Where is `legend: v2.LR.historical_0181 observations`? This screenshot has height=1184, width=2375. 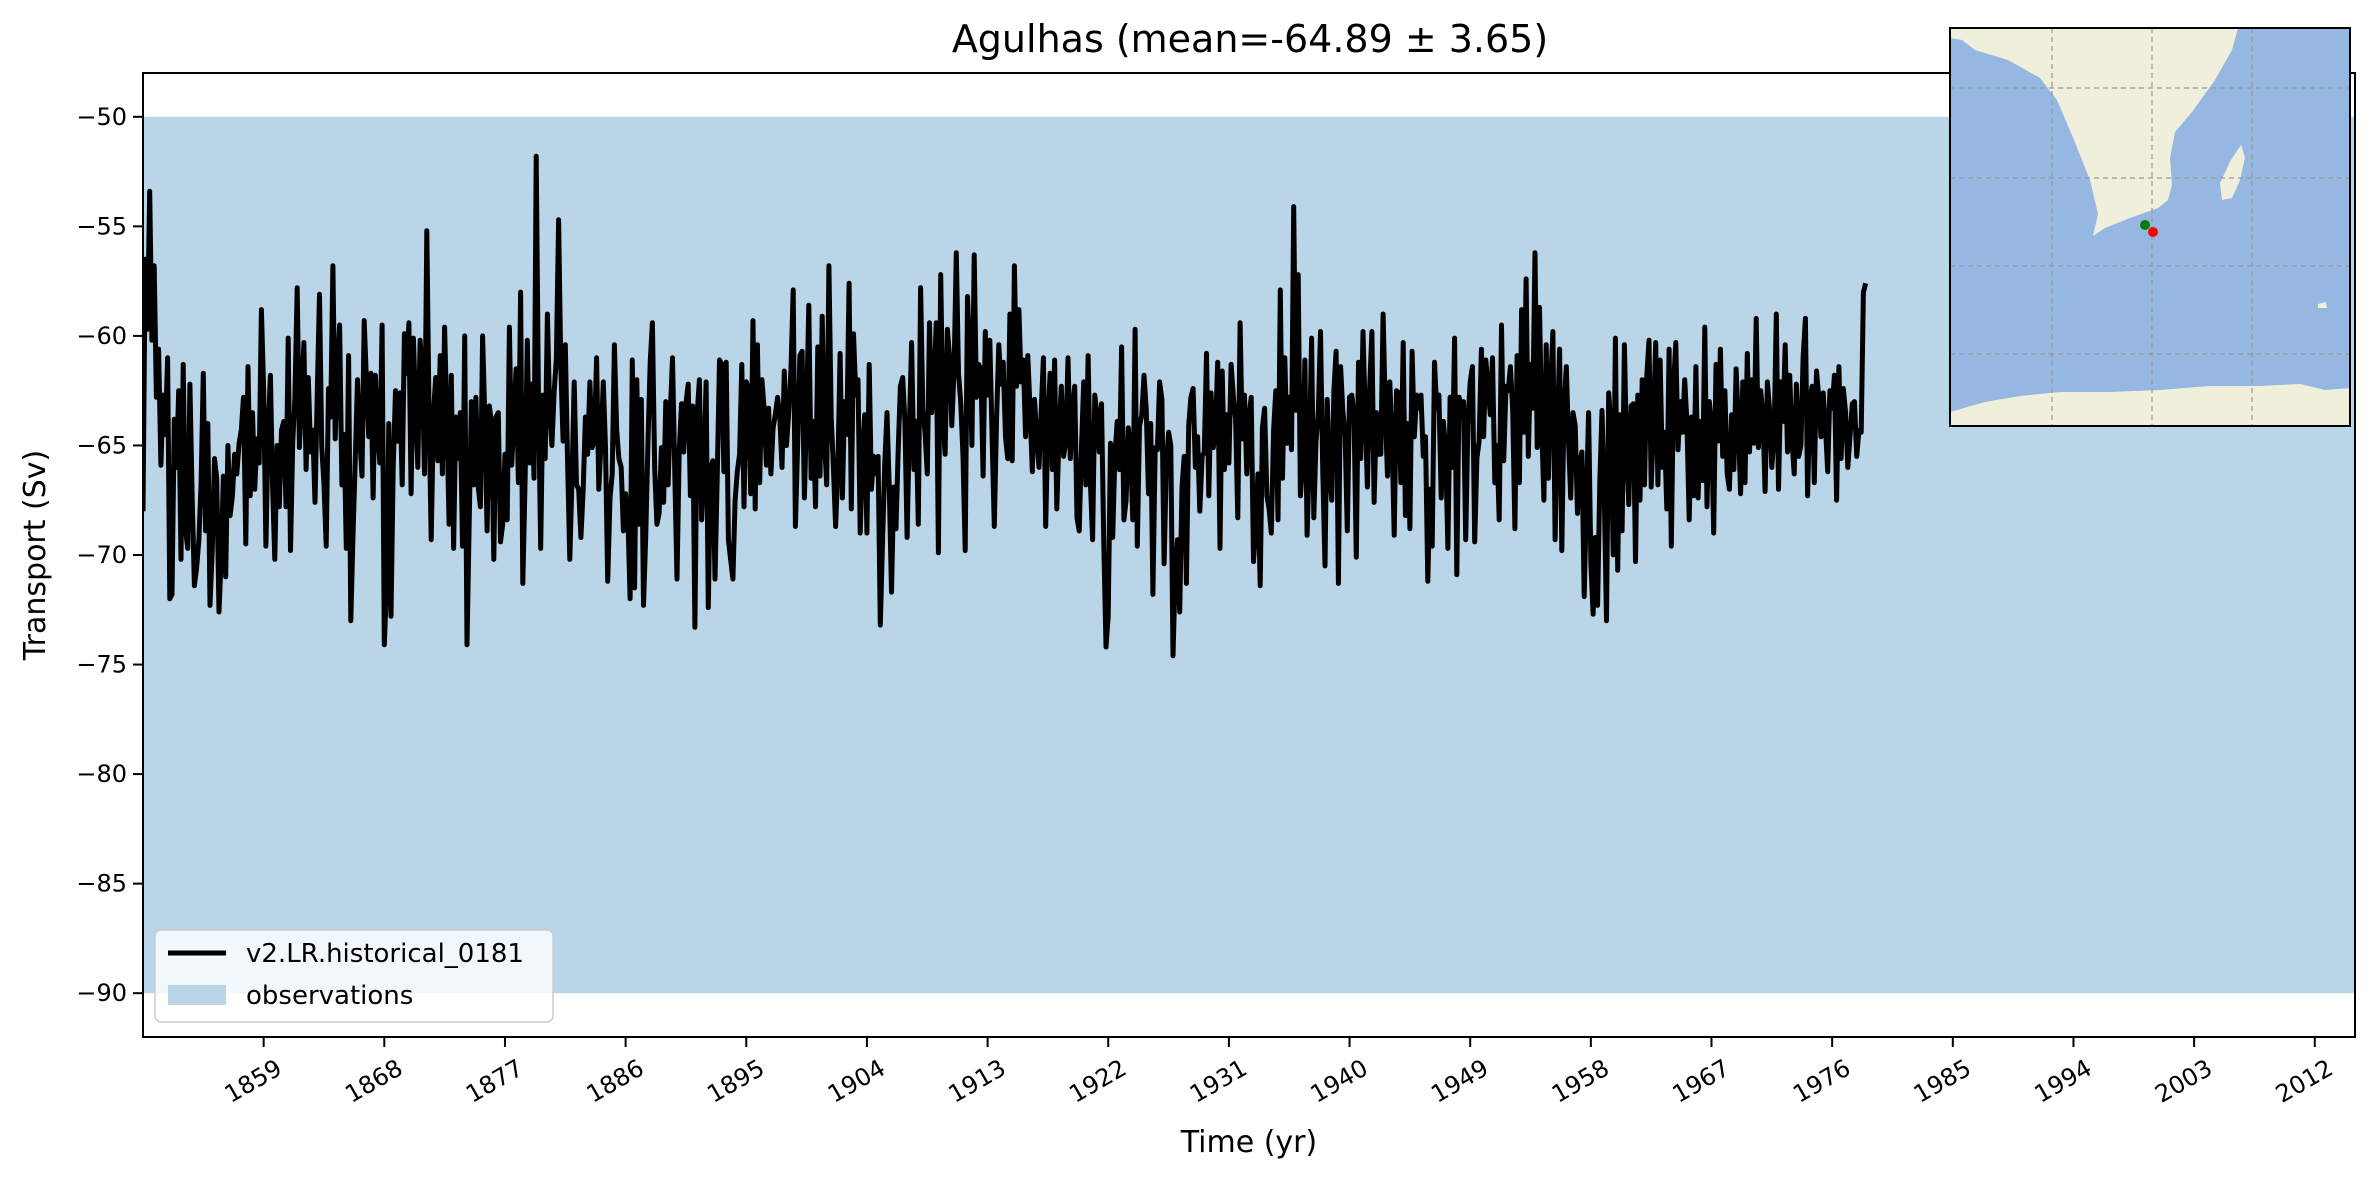
legend: v2.LR.historical_0181 observations is located at coordinates (354, 976).